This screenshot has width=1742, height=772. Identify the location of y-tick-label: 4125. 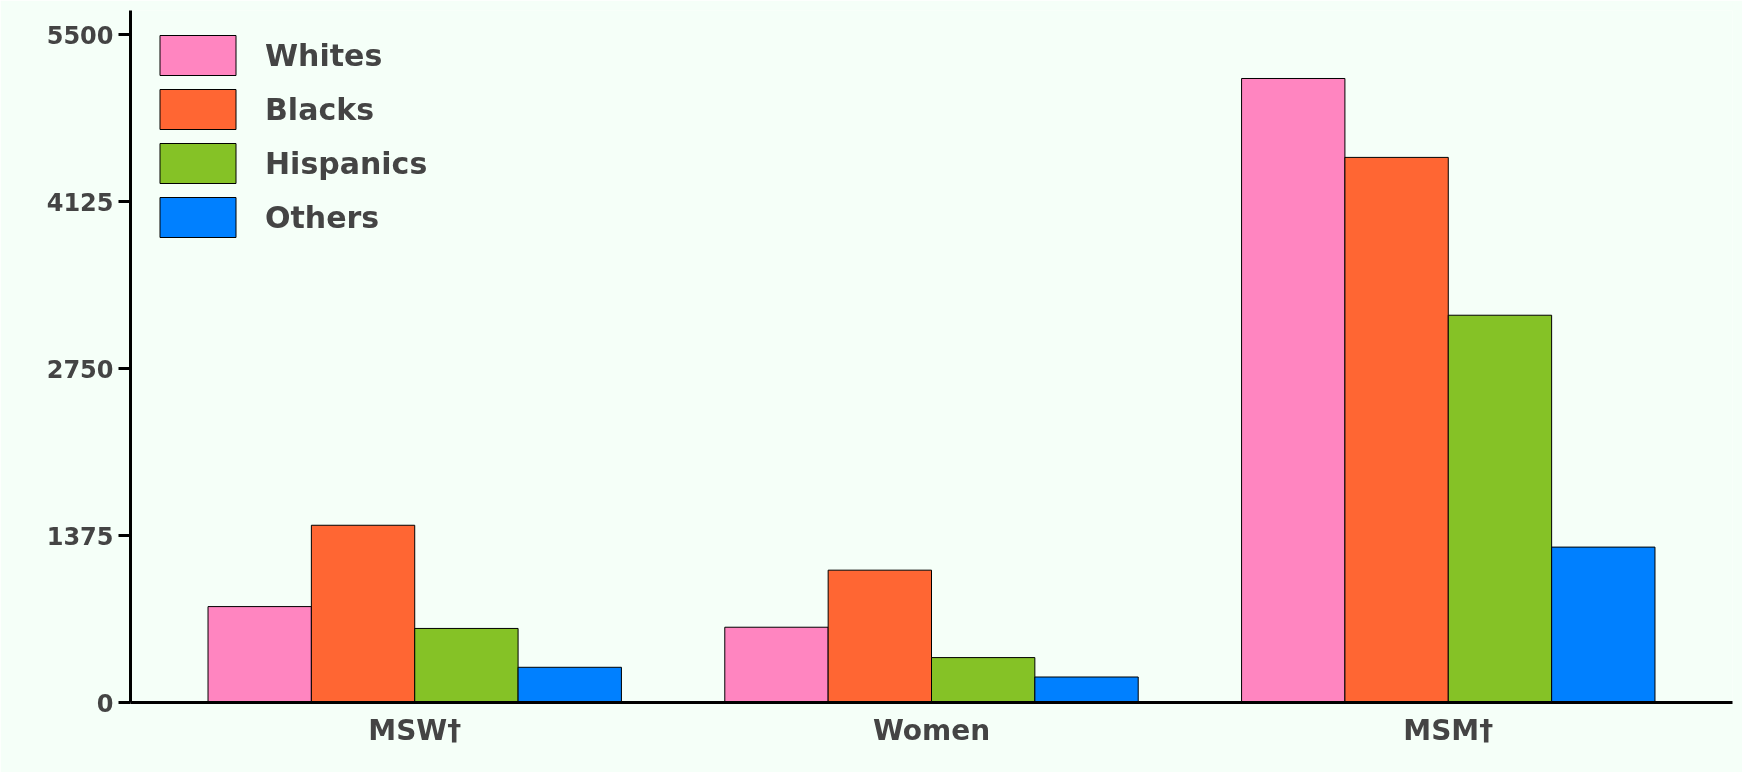
(80, 202).